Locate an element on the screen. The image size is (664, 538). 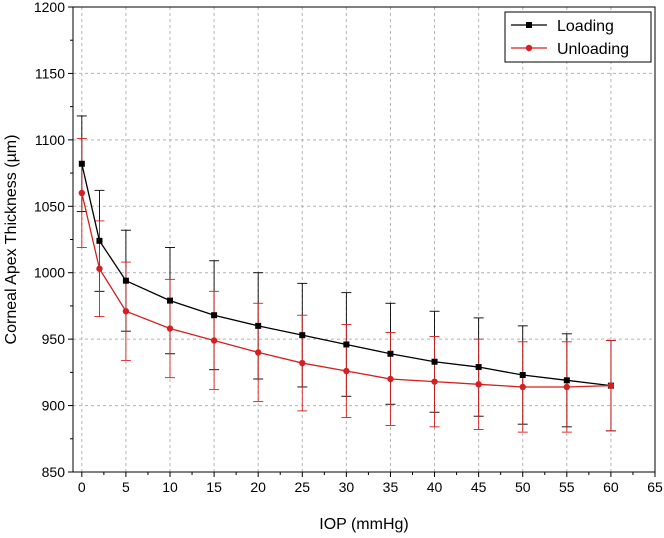
x-tick-label: 15 is located at coordinates (214, 487).